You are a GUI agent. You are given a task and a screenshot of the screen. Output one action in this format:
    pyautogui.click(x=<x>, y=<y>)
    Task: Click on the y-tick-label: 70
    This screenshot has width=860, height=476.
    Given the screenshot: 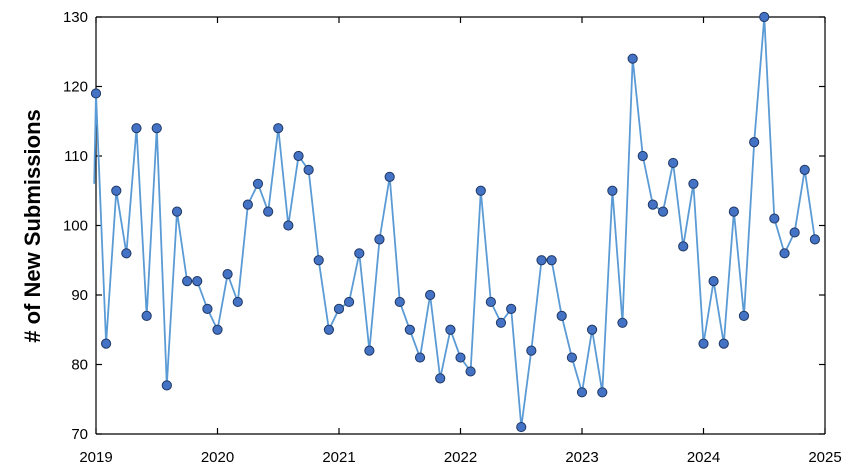 What is the action you would take?
    pyautogui.click(x=79, y=434)
    